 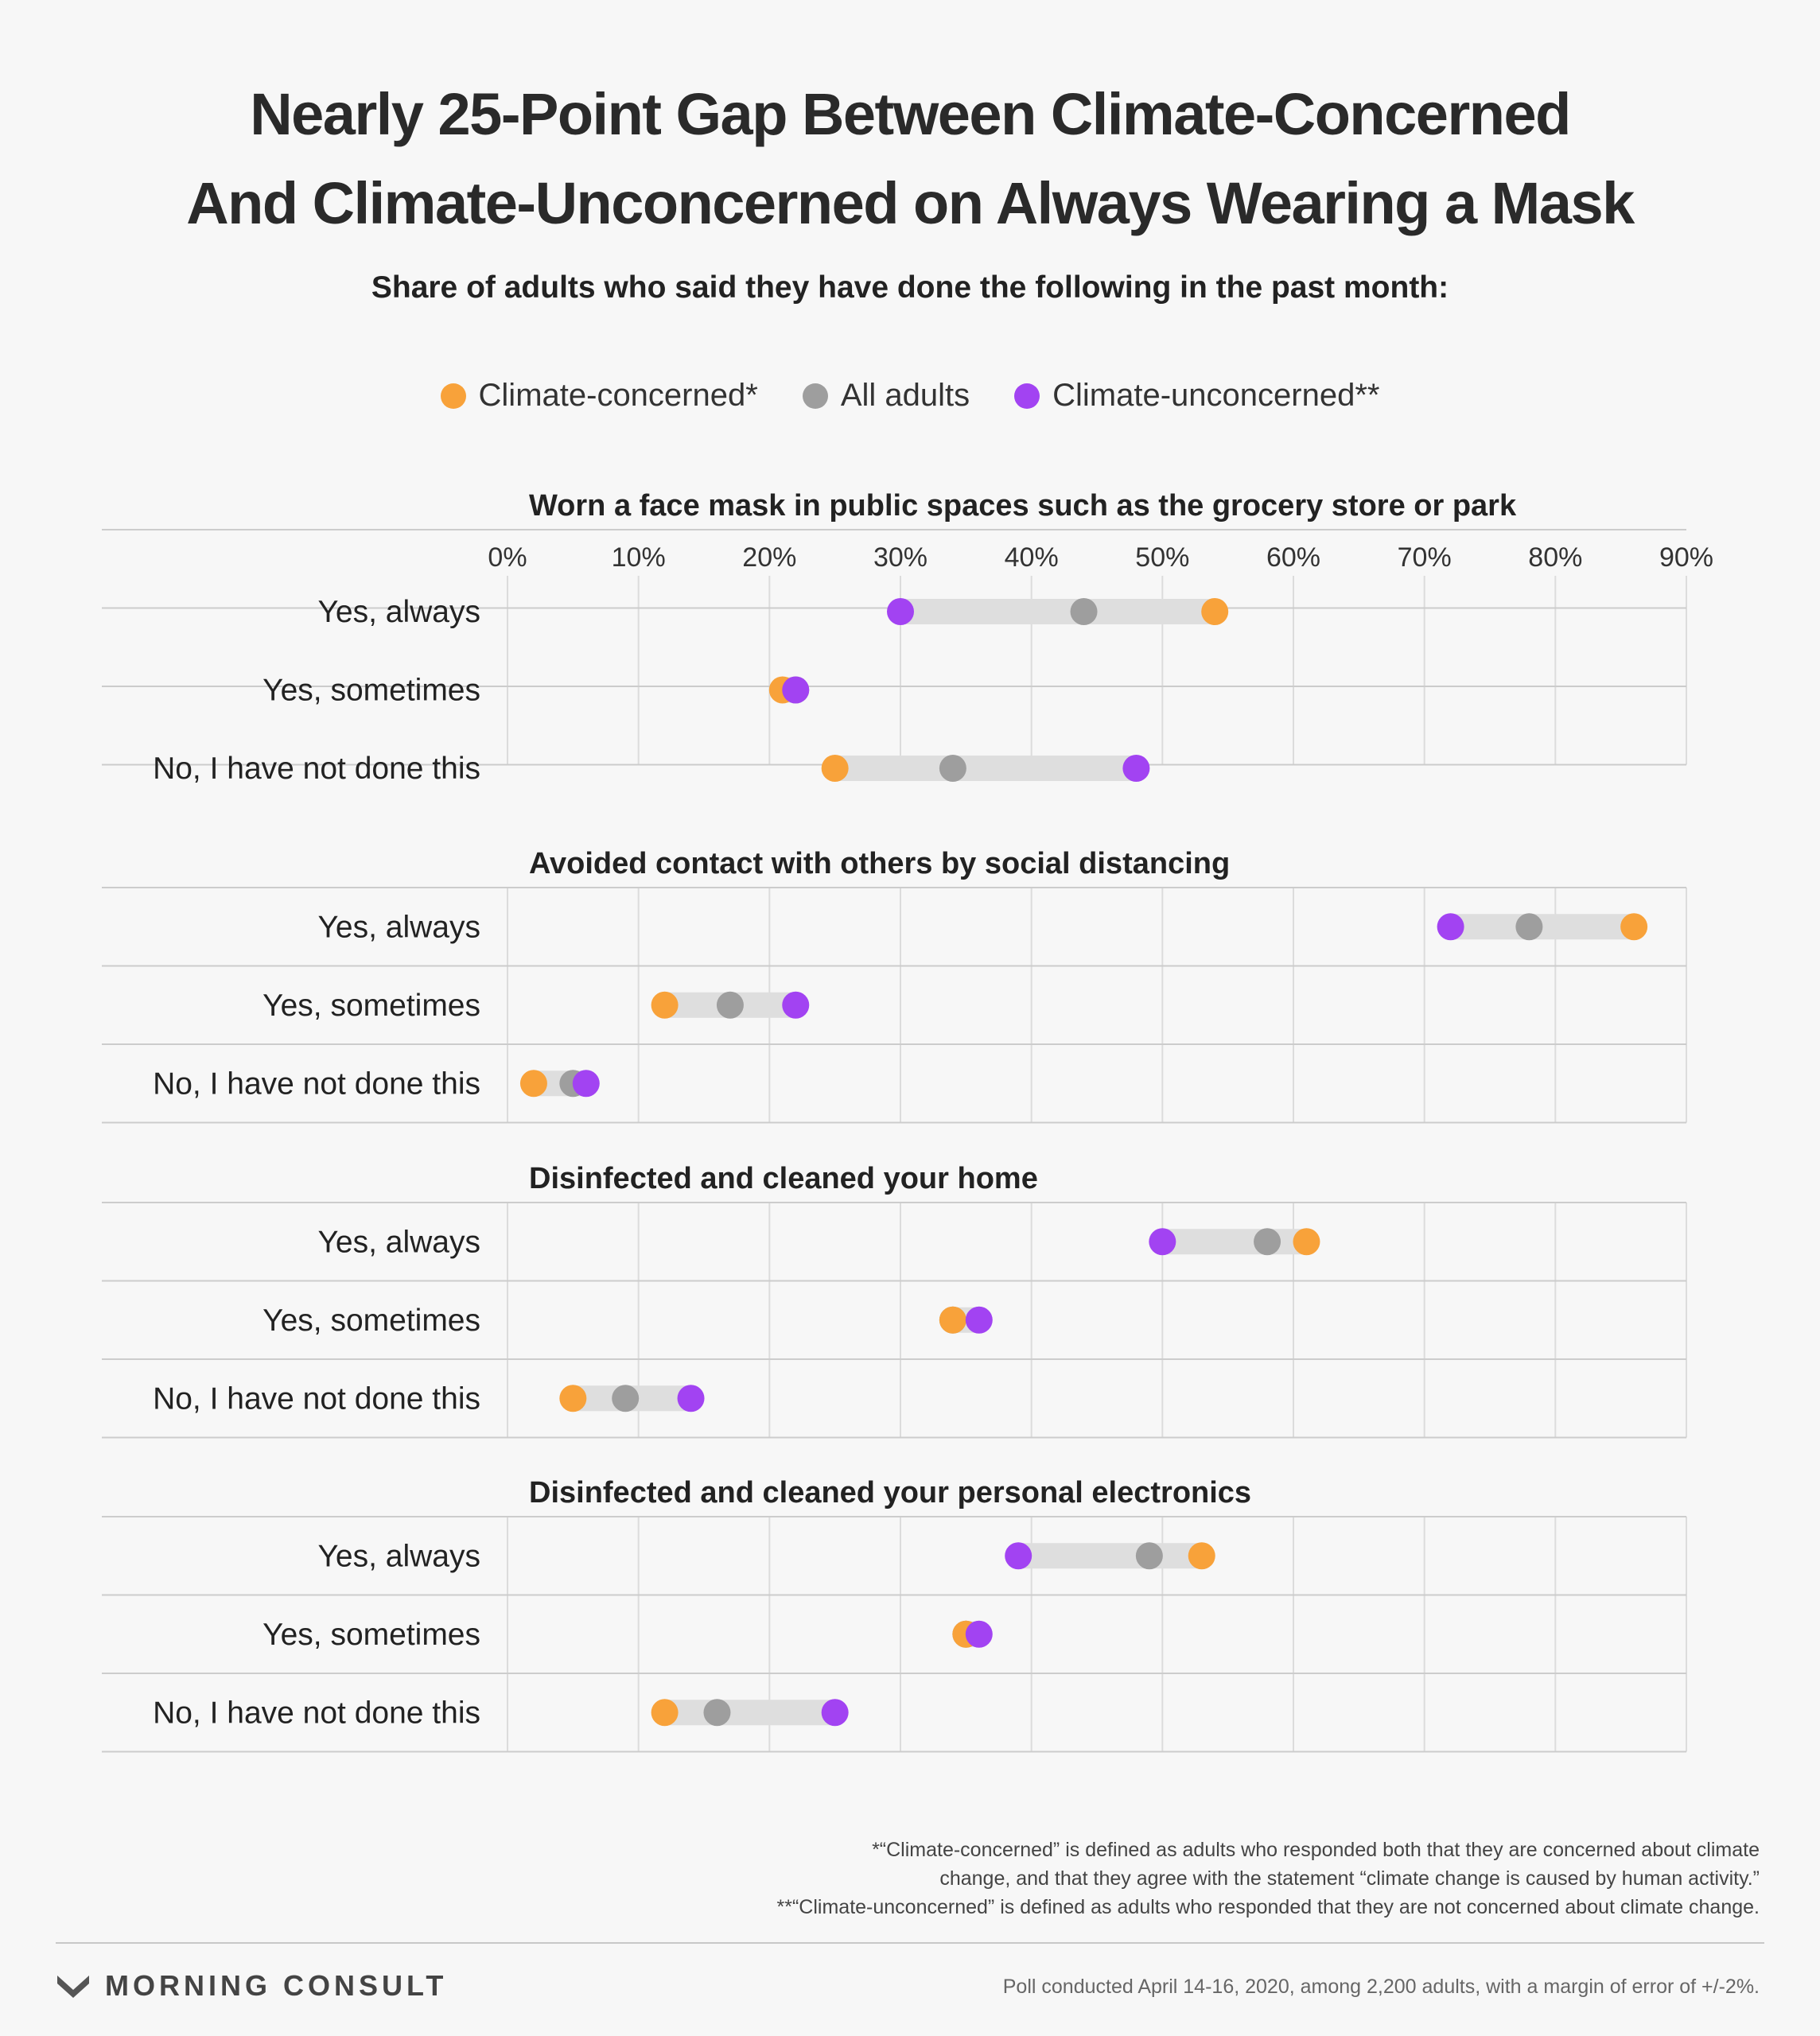 What do you see at coordinates (453, 396) in the screenshot?
I see `legend-swatch-concerned` at bounding box center [453, 396].